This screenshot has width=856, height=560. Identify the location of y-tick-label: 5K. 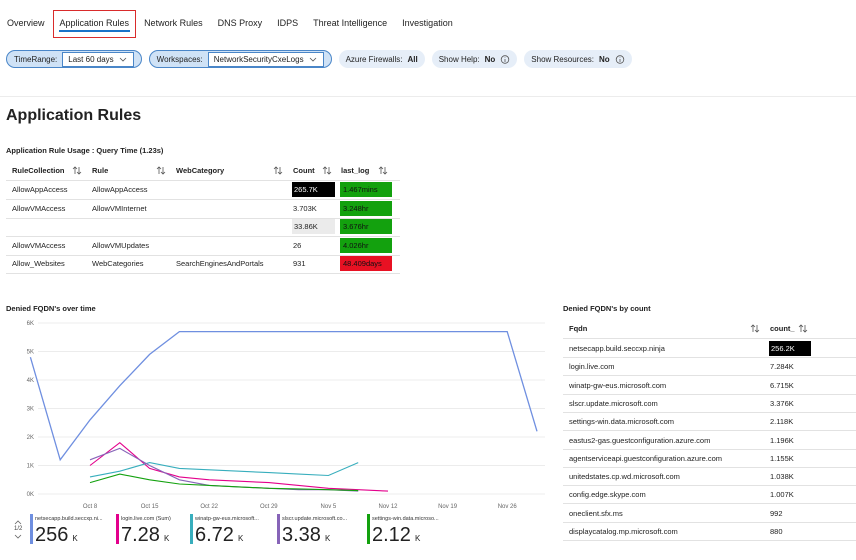
(30, 353).